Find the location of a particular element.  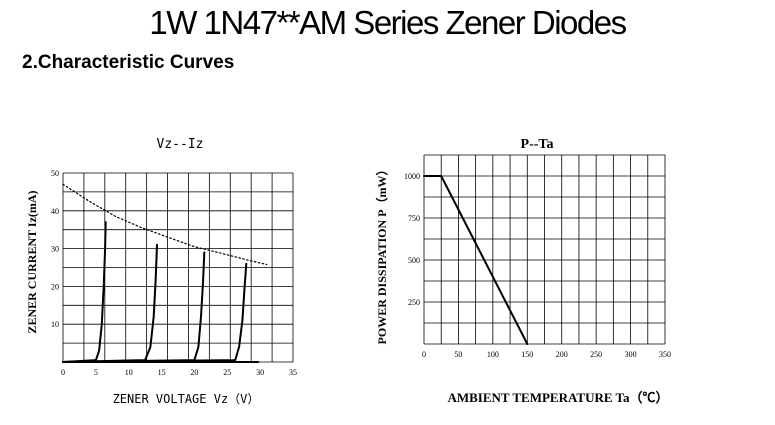

grid is located at coordinates (178, 267).